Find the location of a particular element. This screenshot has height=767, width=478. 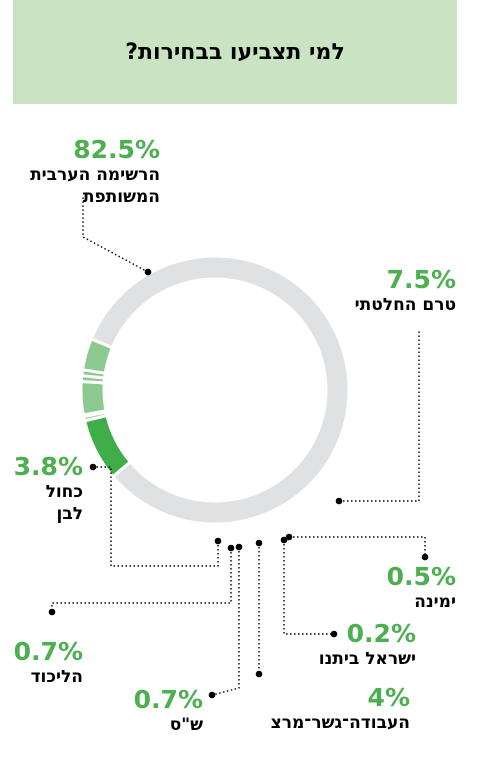

label-shas: 0.7% ש"ס is located at coordinates (168, 711).